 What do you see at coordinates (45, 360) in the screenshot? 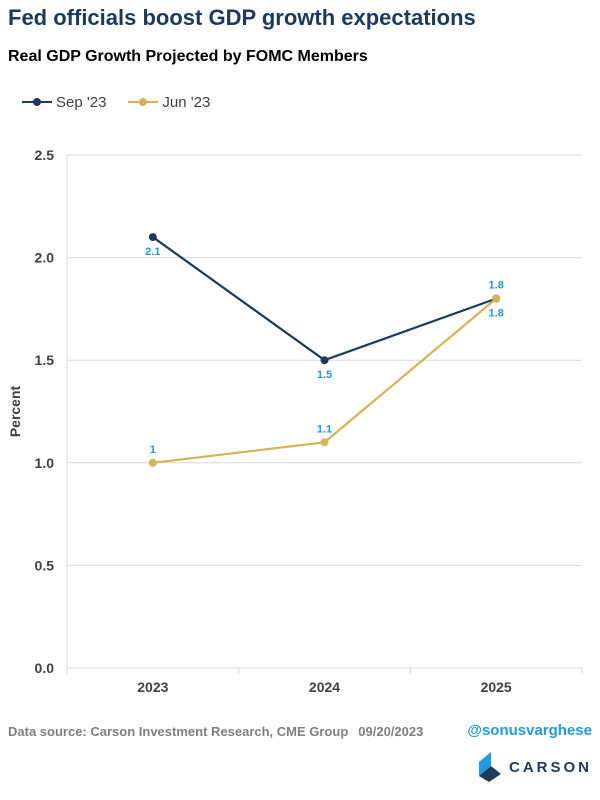
I see `y-tick-label: 1.5` at bounding box center [45, 360].